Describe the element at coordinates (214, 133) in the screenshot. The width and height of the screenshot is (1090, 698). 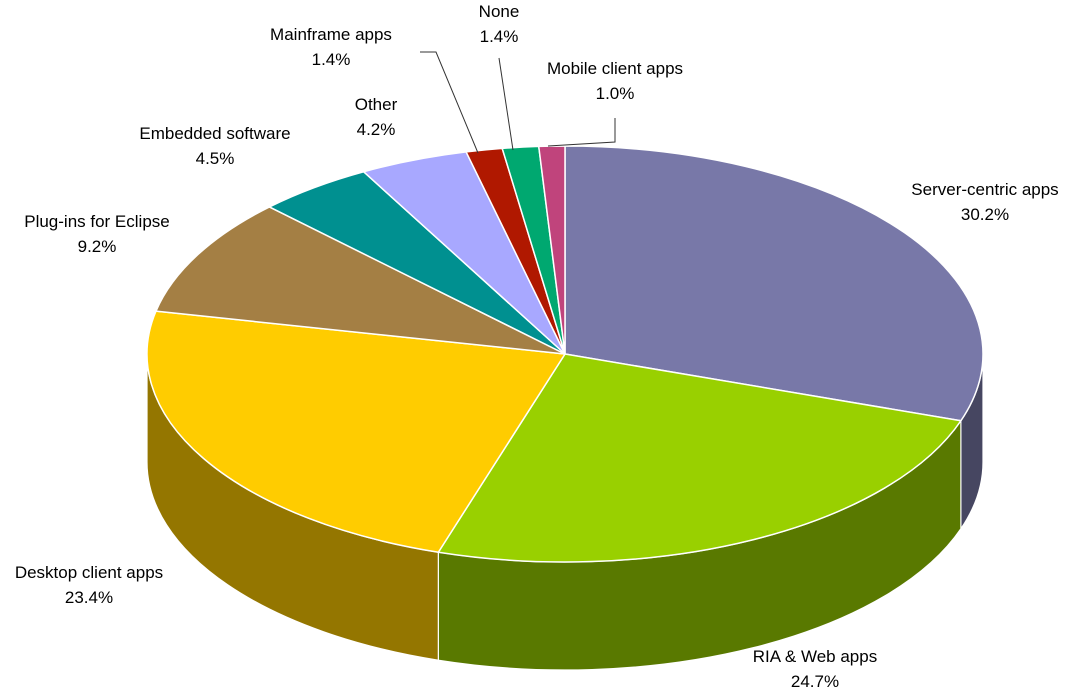
I see `slice-label-embedded-software: Embedded software` at that location.